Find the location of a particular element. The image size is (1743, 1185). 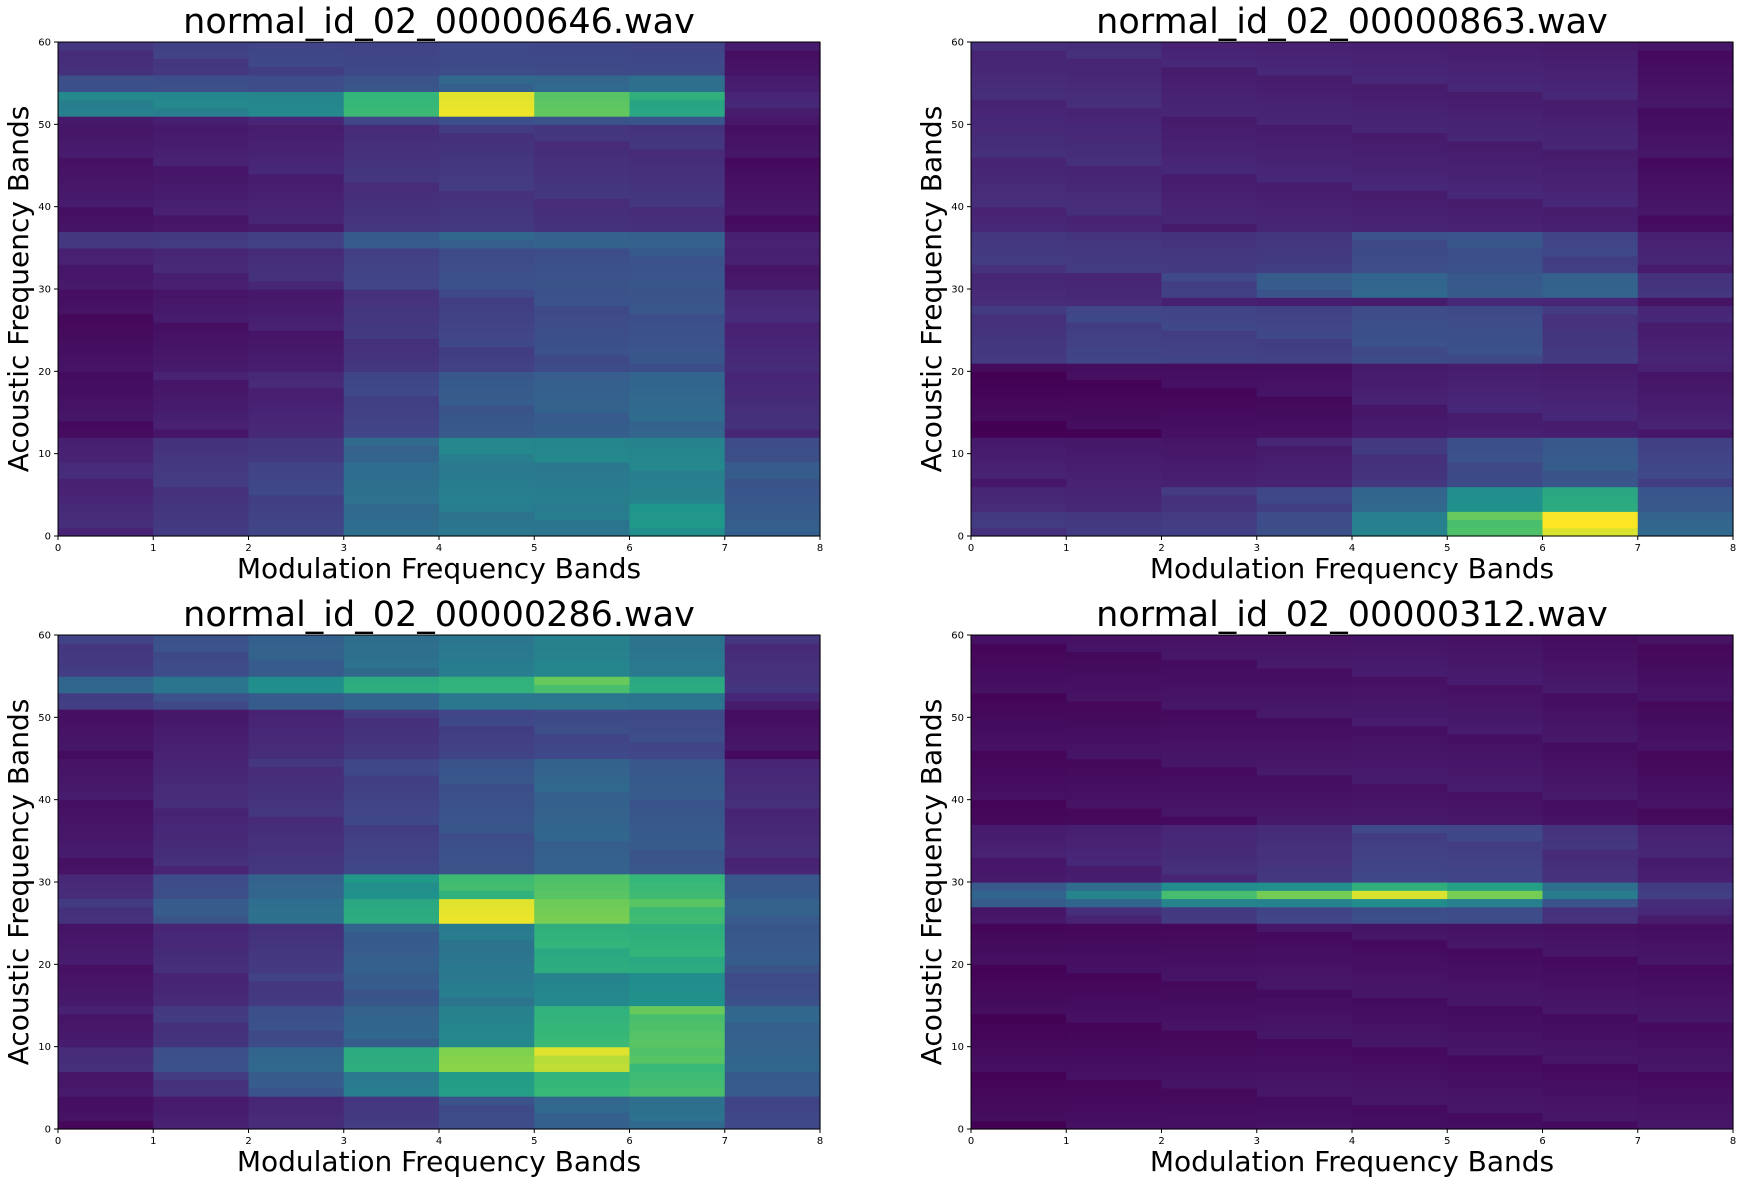

x-tick-label: 0 is located at coordinates (58, 548).